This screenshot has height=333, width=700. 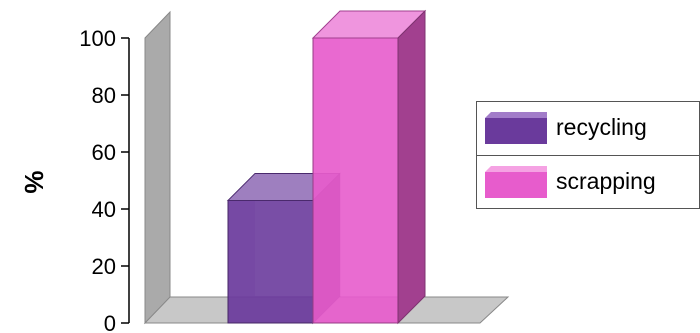 I want to click on legend-item-recycling: recycling, so click(x=588, y=129).